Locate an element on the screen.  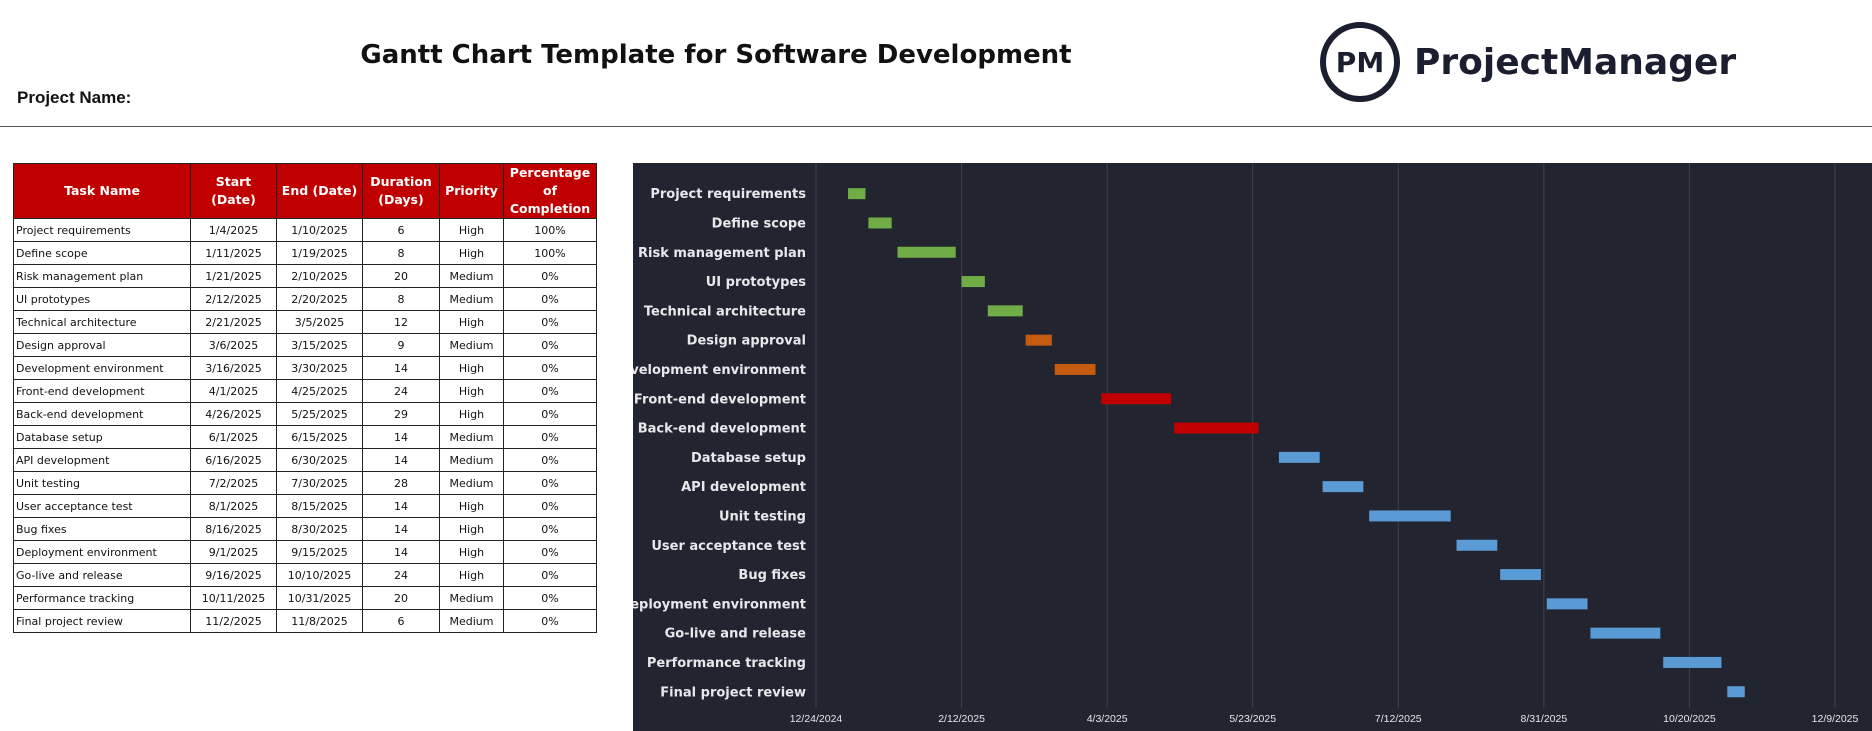
column-header: End (Date) is located at coordinates (319, 191).